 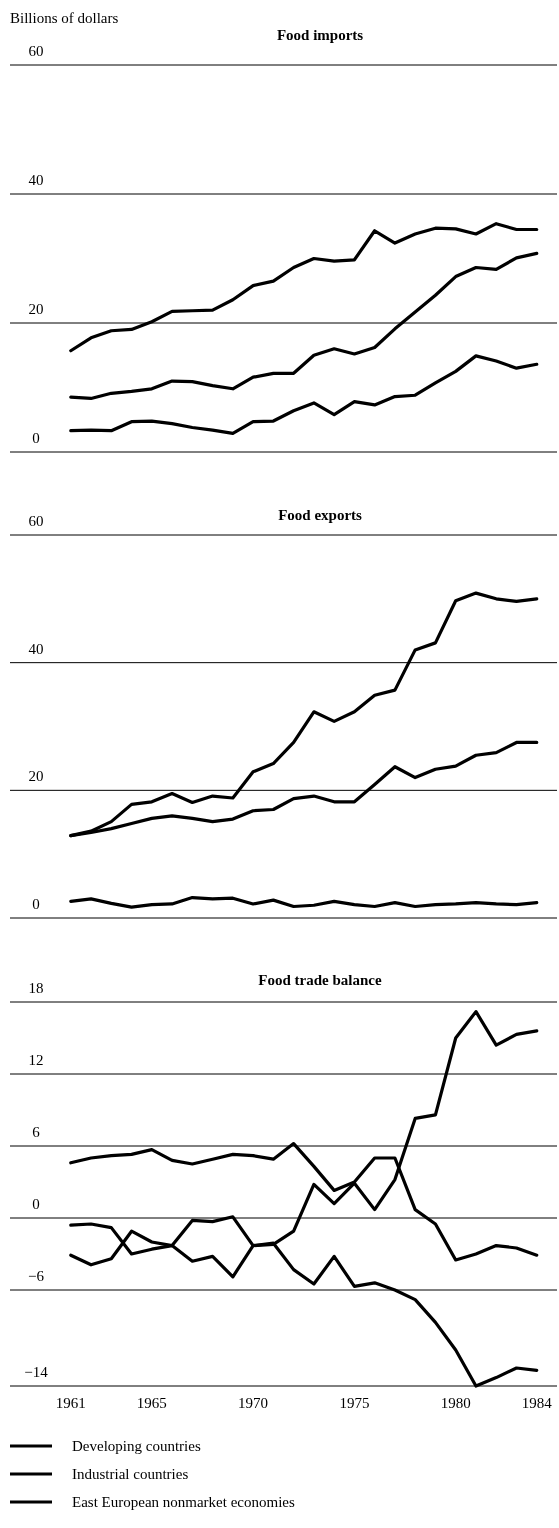 I want to click on chart-title: Food imports, so click(x=320, y=35).